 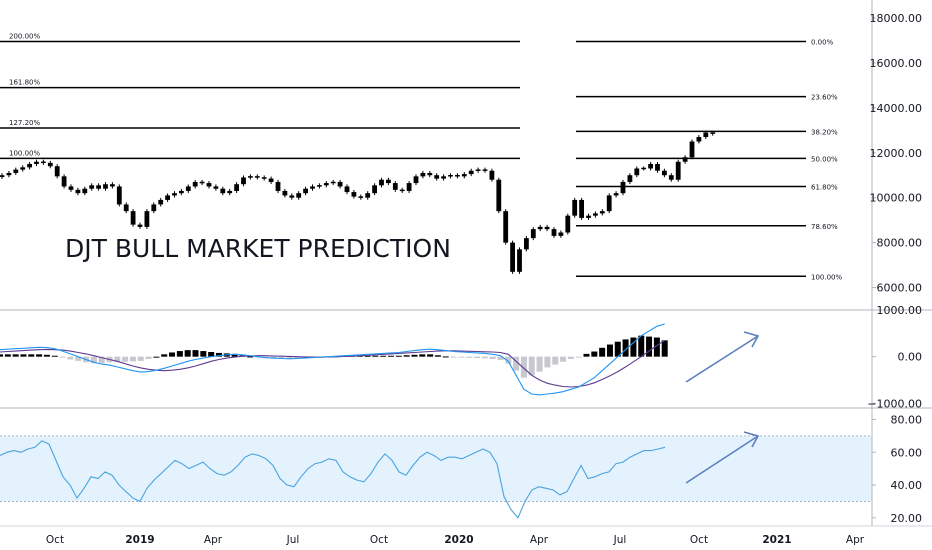 What do you see at coordinates (722, 407) in the screenshot?
I see `prediction-arrows` at bounding box center [722, 407].